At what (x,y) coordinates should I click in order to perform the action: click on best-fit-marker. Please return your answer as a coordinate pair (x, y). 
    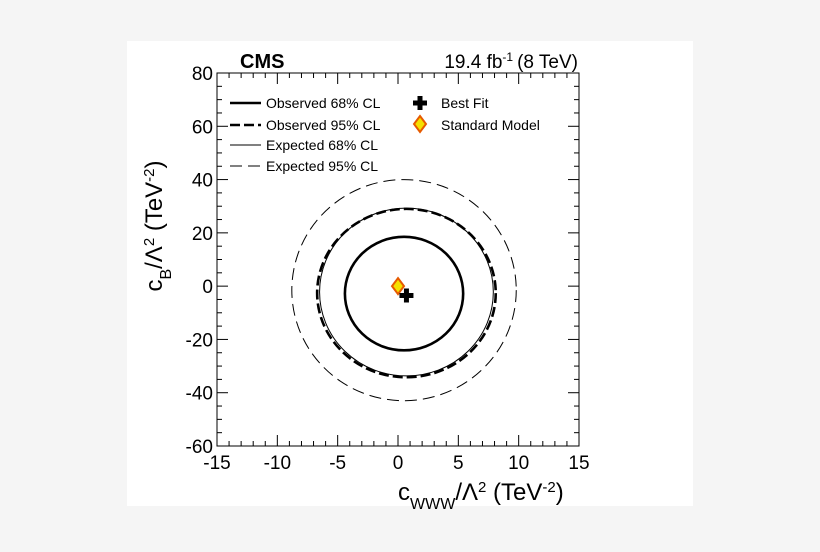
    Looking at the image, I should click on (406, 295).